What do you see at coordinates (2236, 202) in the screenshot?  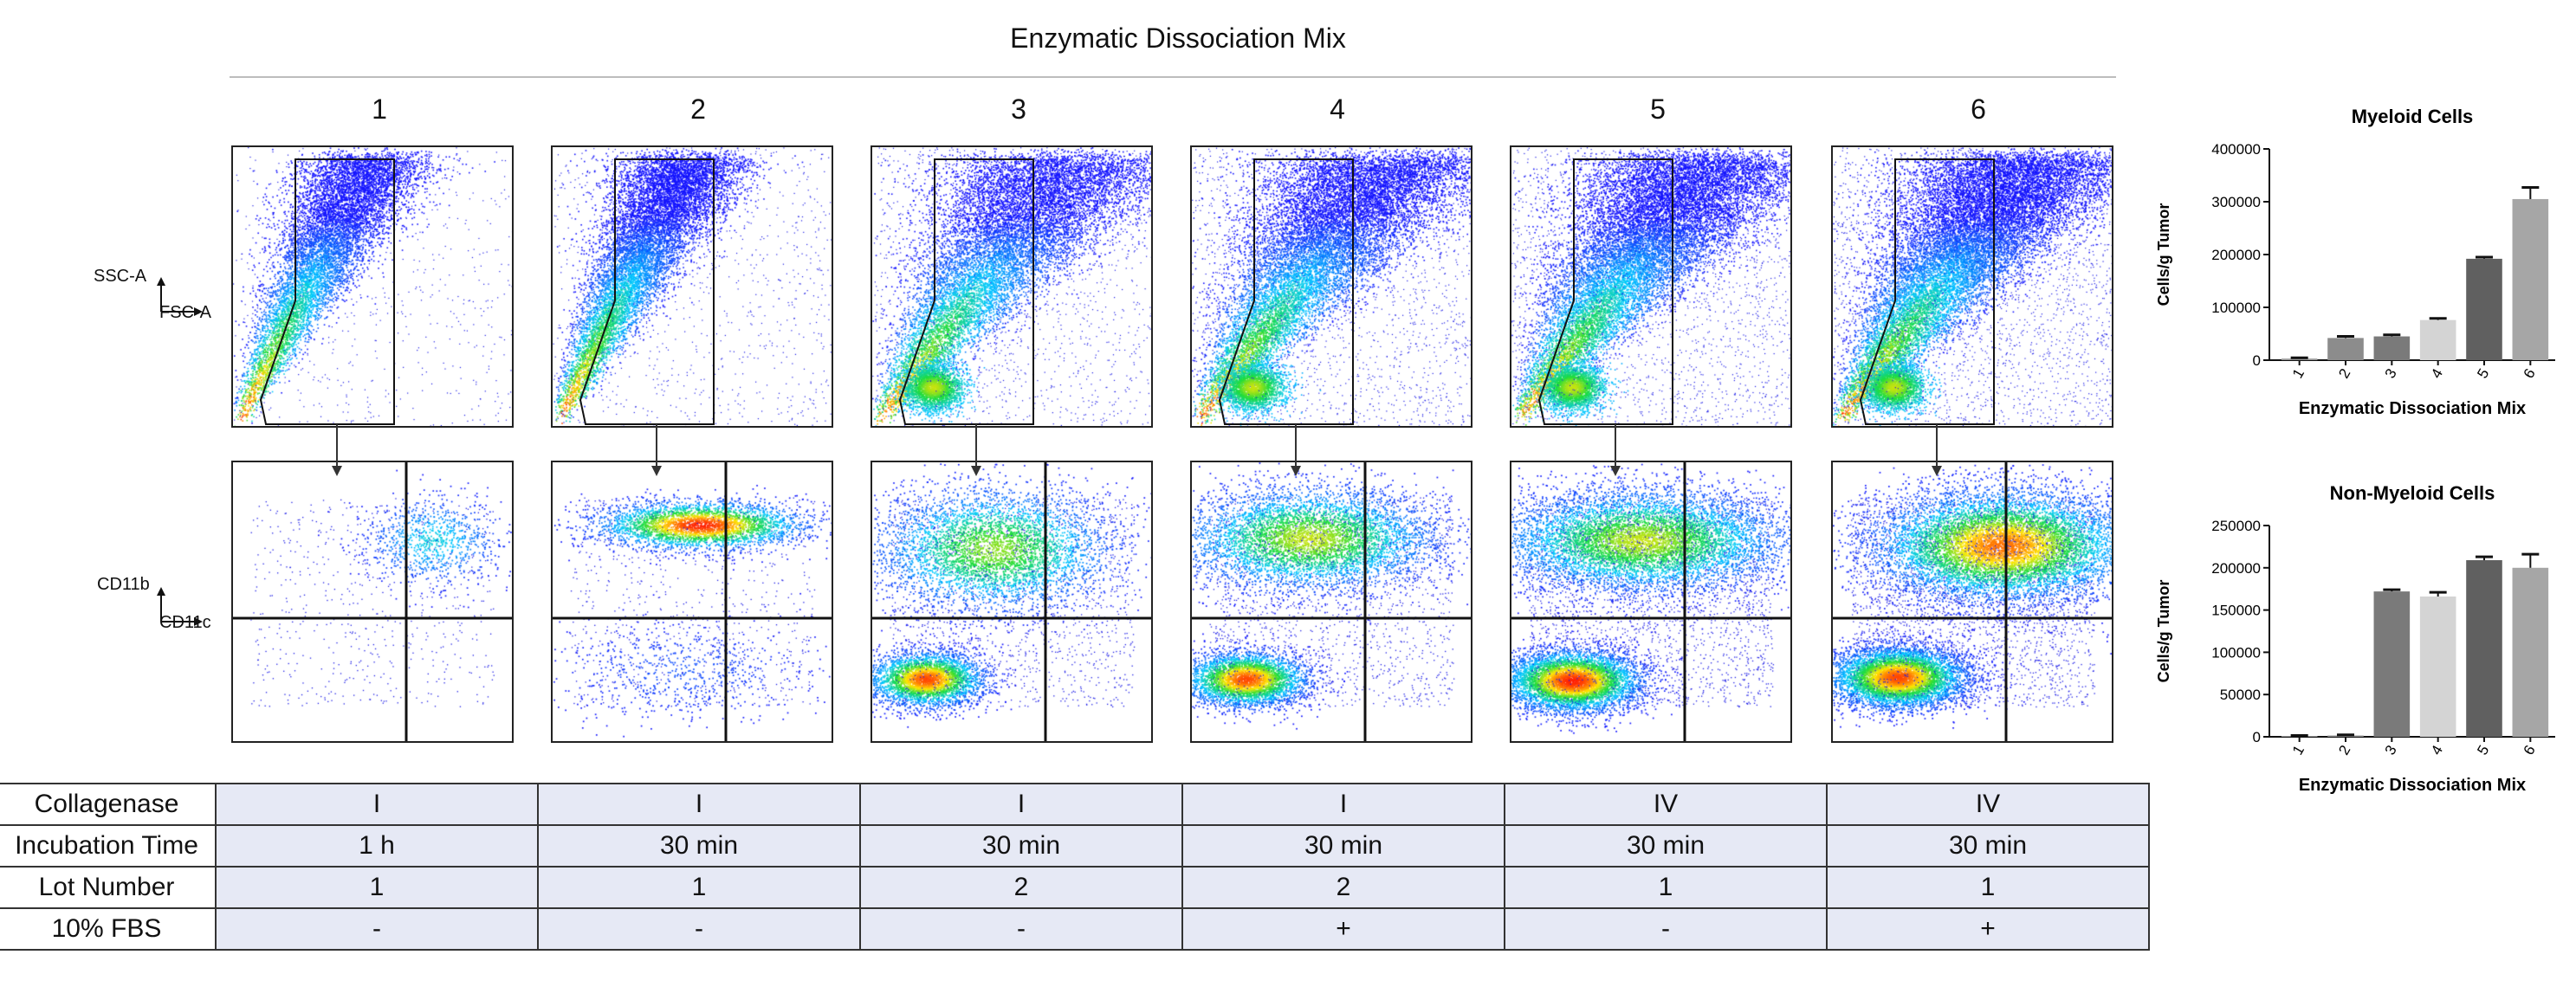 I see `y-tick-label: 300000` at bounding box center [2236, 202].